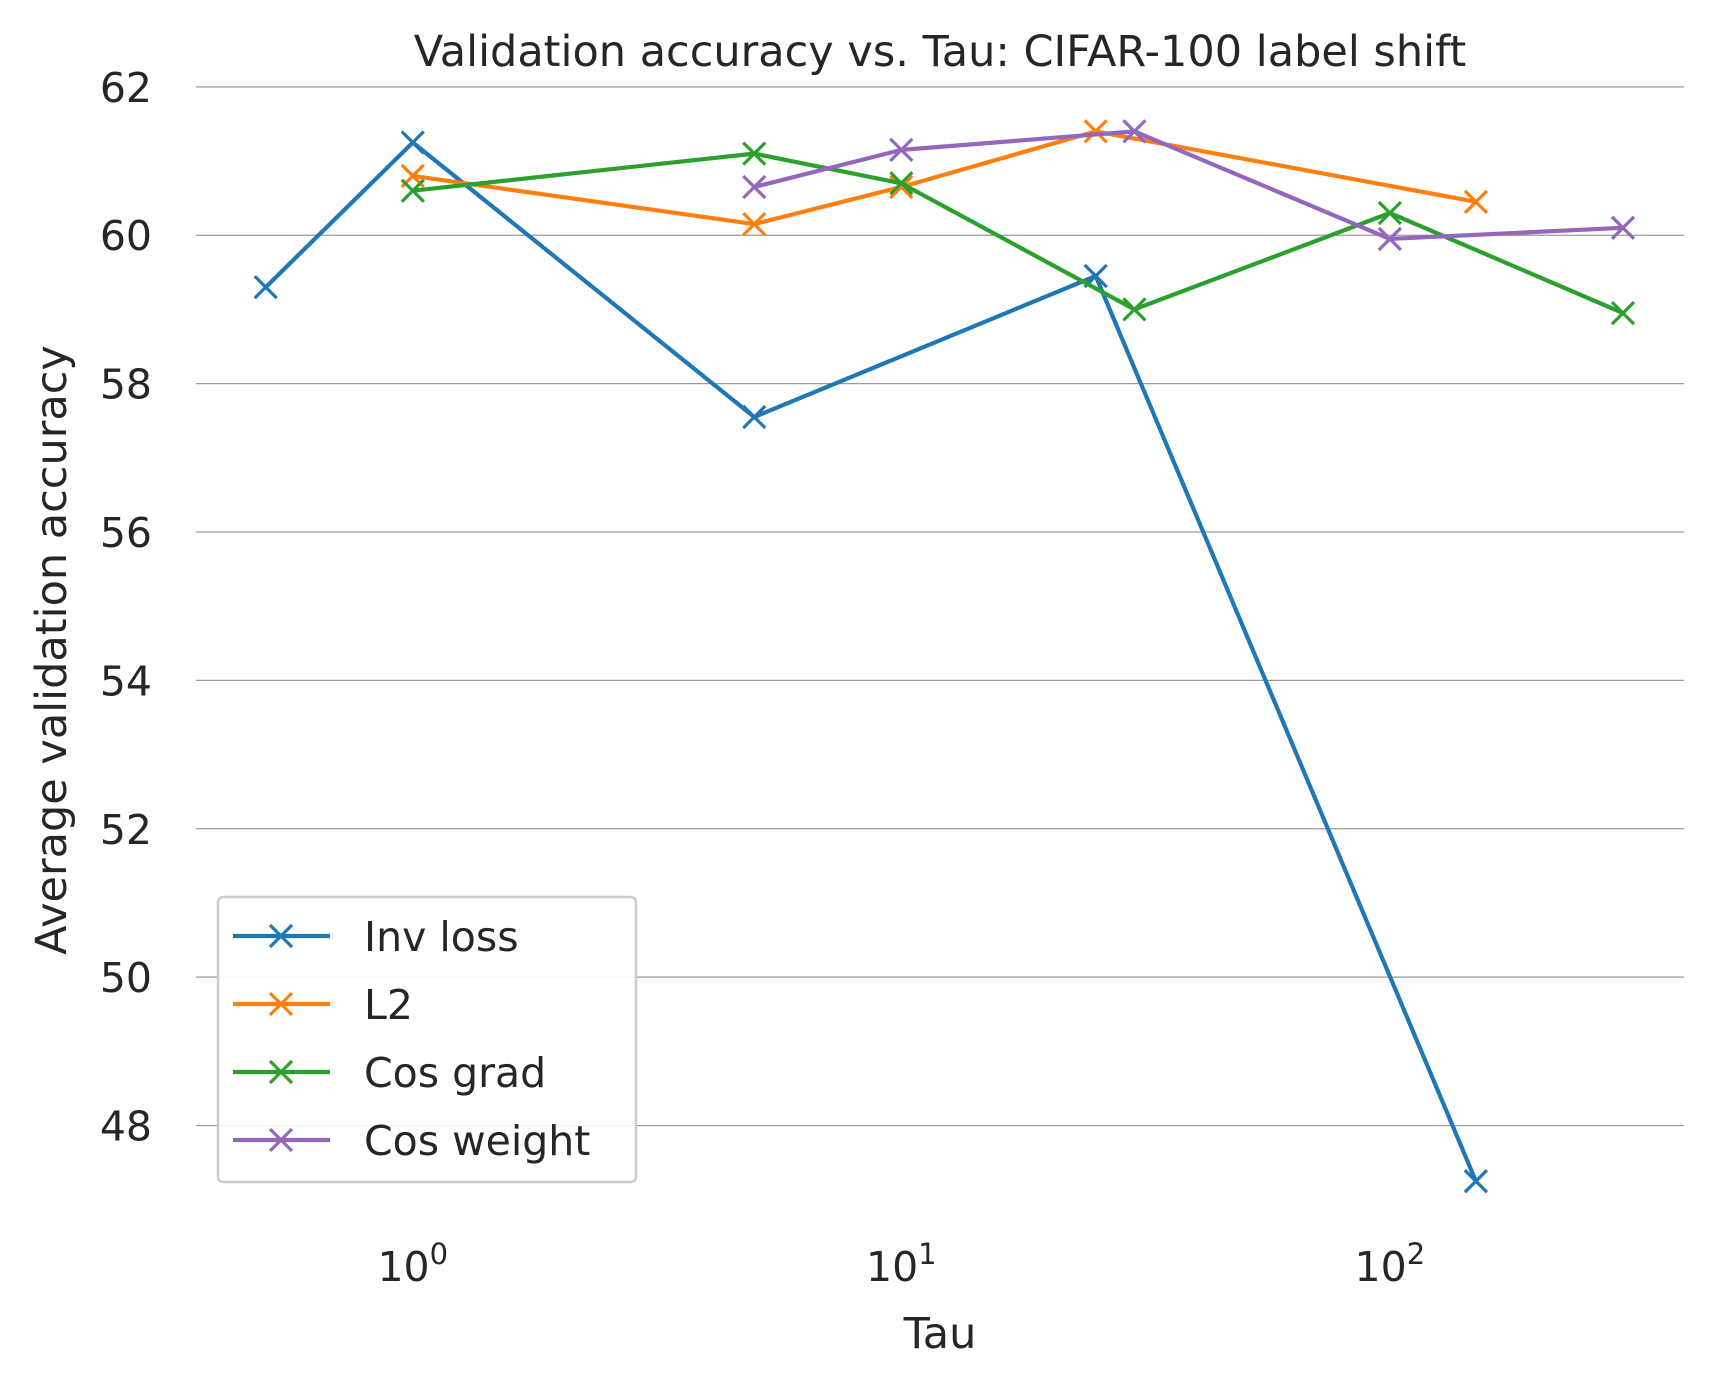  Describe the element at coordinates (126, 385) in the screenshot. I see `y-tick-label: 58` at that location.